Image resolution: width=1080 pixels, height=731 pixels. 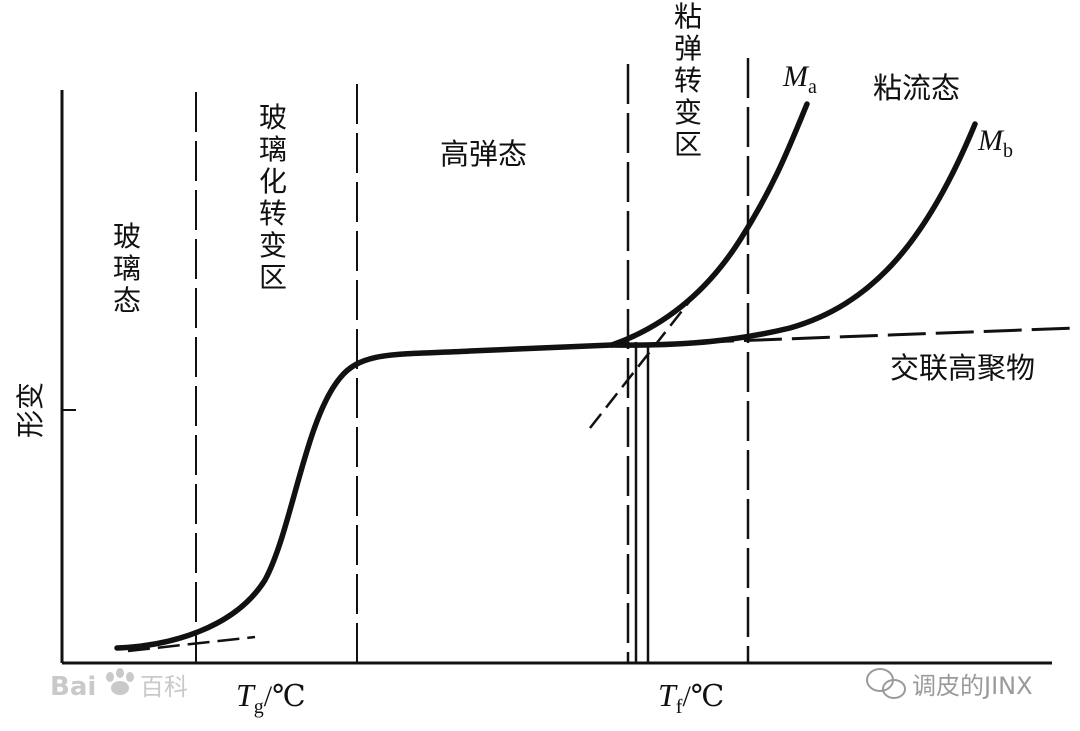 I want to click on label-rubbery: 高弹态, so click(x=483, y=154).